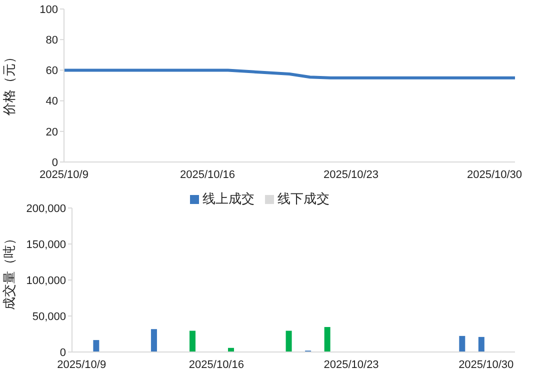 The image size is (539, 385). What do you see at coordinates (228, 198) in the screenshot?
I see `legend-label: 线上成交` at bounding box center [228, 198].